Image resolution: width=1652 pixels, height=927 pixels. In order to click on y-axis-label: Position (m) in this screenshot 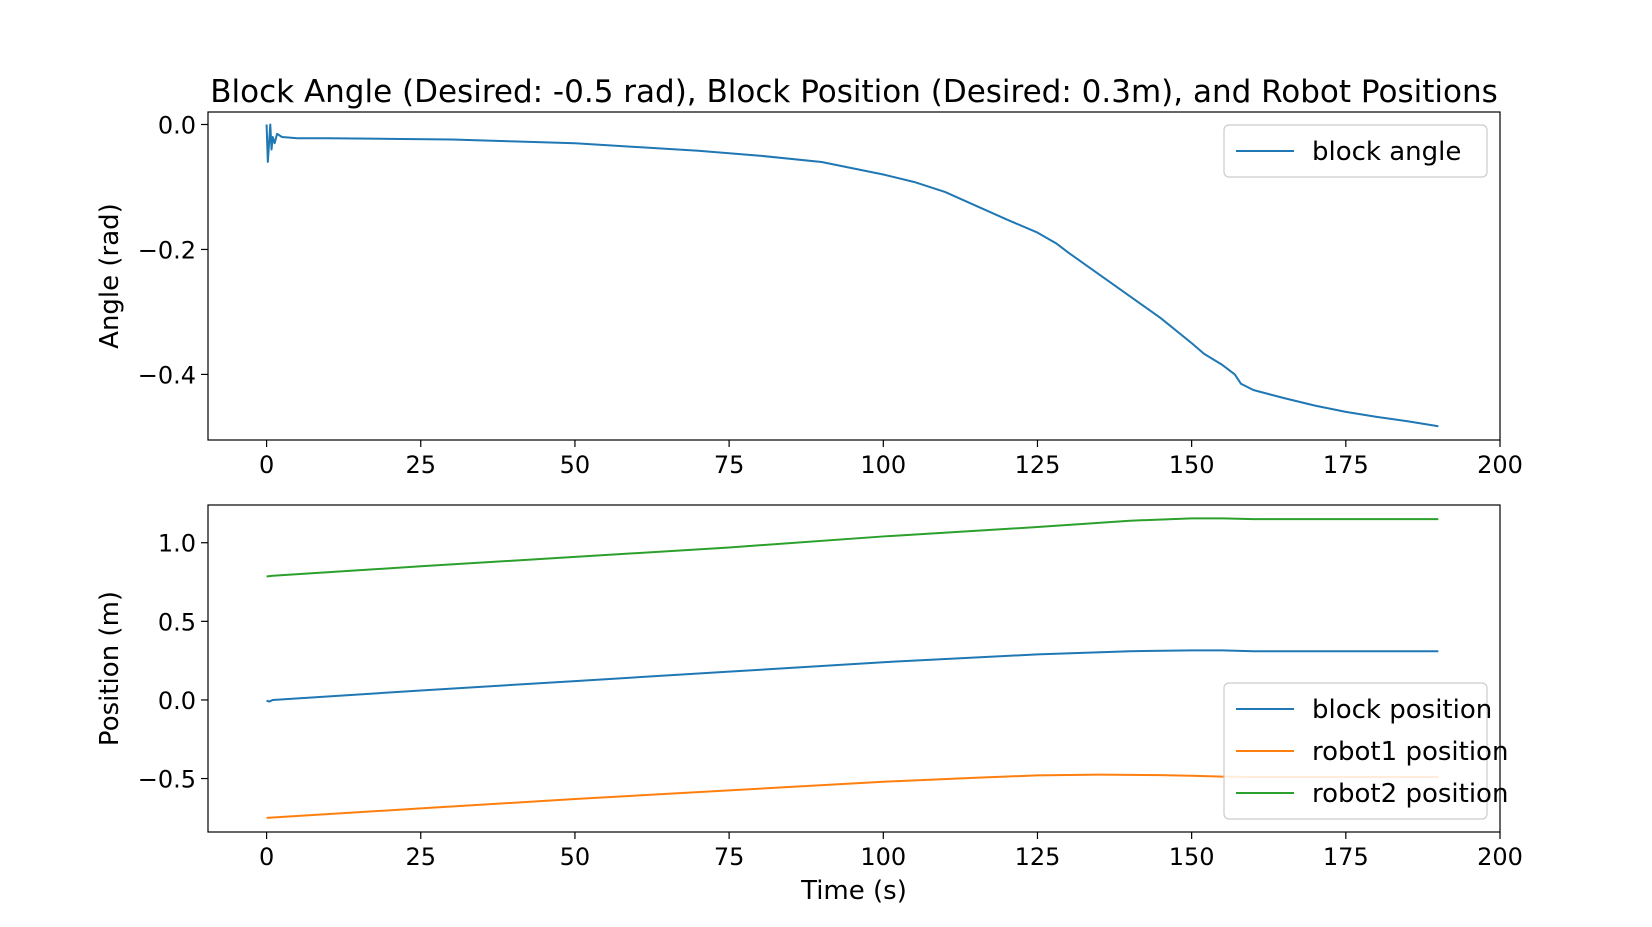, I will do `click(110, 668)`.